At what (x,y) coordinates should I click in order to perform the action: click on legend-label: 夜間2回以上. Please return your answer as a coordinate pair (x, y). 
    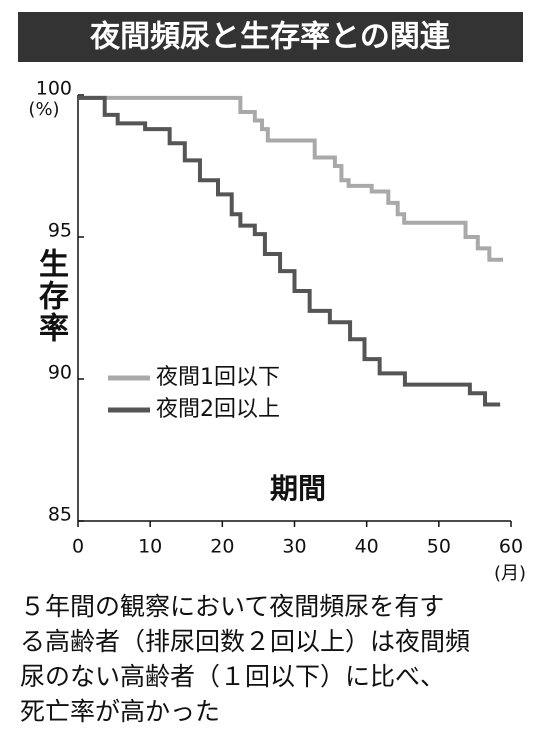
    Looking at the image, I should click on (218, 409).